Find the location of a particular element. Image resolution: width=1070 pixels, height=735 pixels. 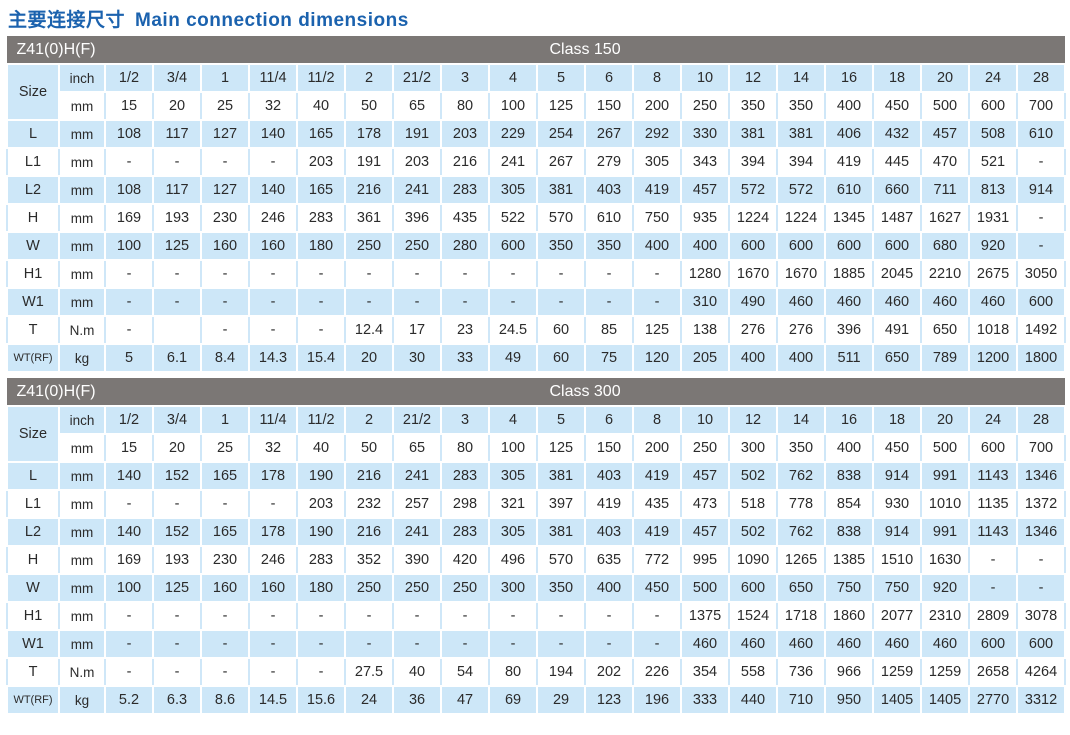

value-cell: 381 is located at coordinates (561, 190).